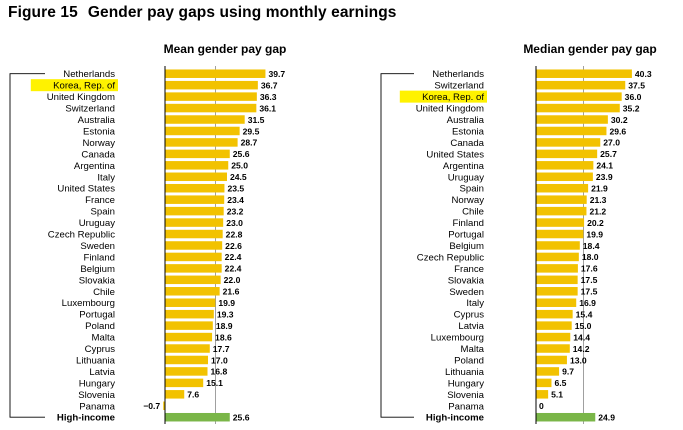 This screenshot has height=430, width=683. Describe the element at coordinates (619, 120) in the screenshot. I see `value-label-australia: 30.2` at that location.